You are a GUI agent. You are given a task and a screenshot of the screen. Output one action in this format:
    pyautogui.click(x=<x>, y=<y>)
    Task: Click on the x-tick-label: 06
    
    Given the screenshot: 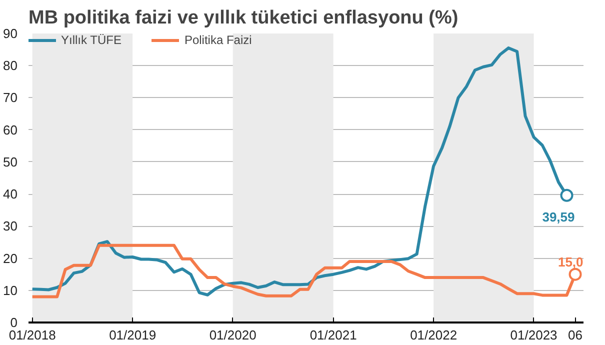 What is the action you would take?
    pyautogui.click(x=575, y=335)
    